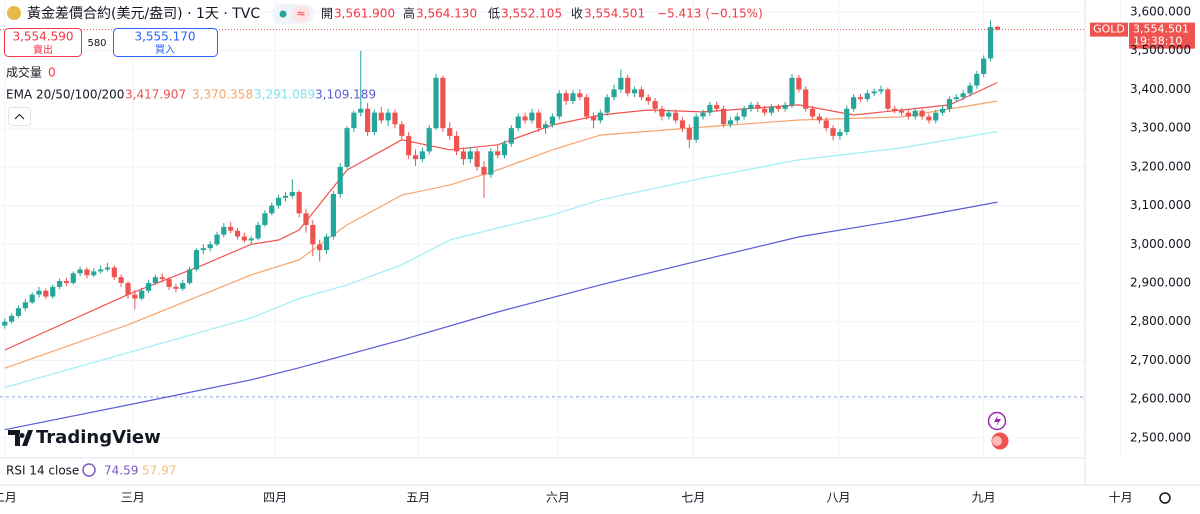 Image resolution: width=1200 pixels, height=514 pixels. Describe the element at coordinates (121, 471) in the screenshot. I see `rsi-value: 74.59` at that location.